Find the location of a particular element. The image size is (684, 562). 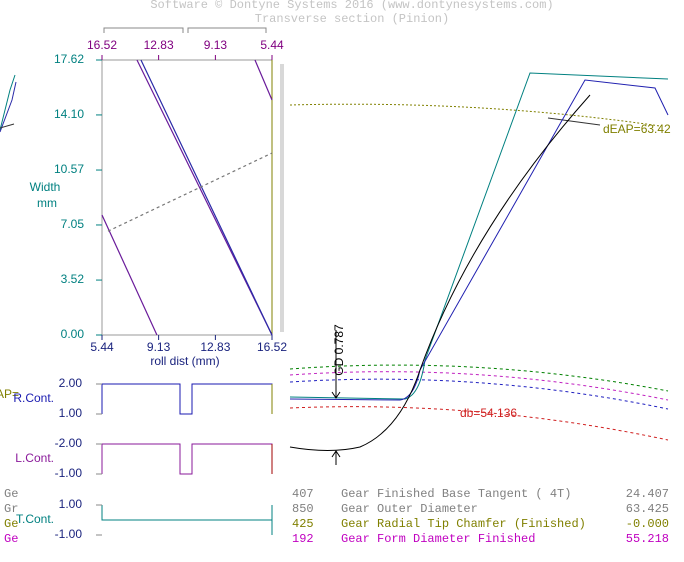

y-tick-label: 2.00 is located at coordinates (71, 383).